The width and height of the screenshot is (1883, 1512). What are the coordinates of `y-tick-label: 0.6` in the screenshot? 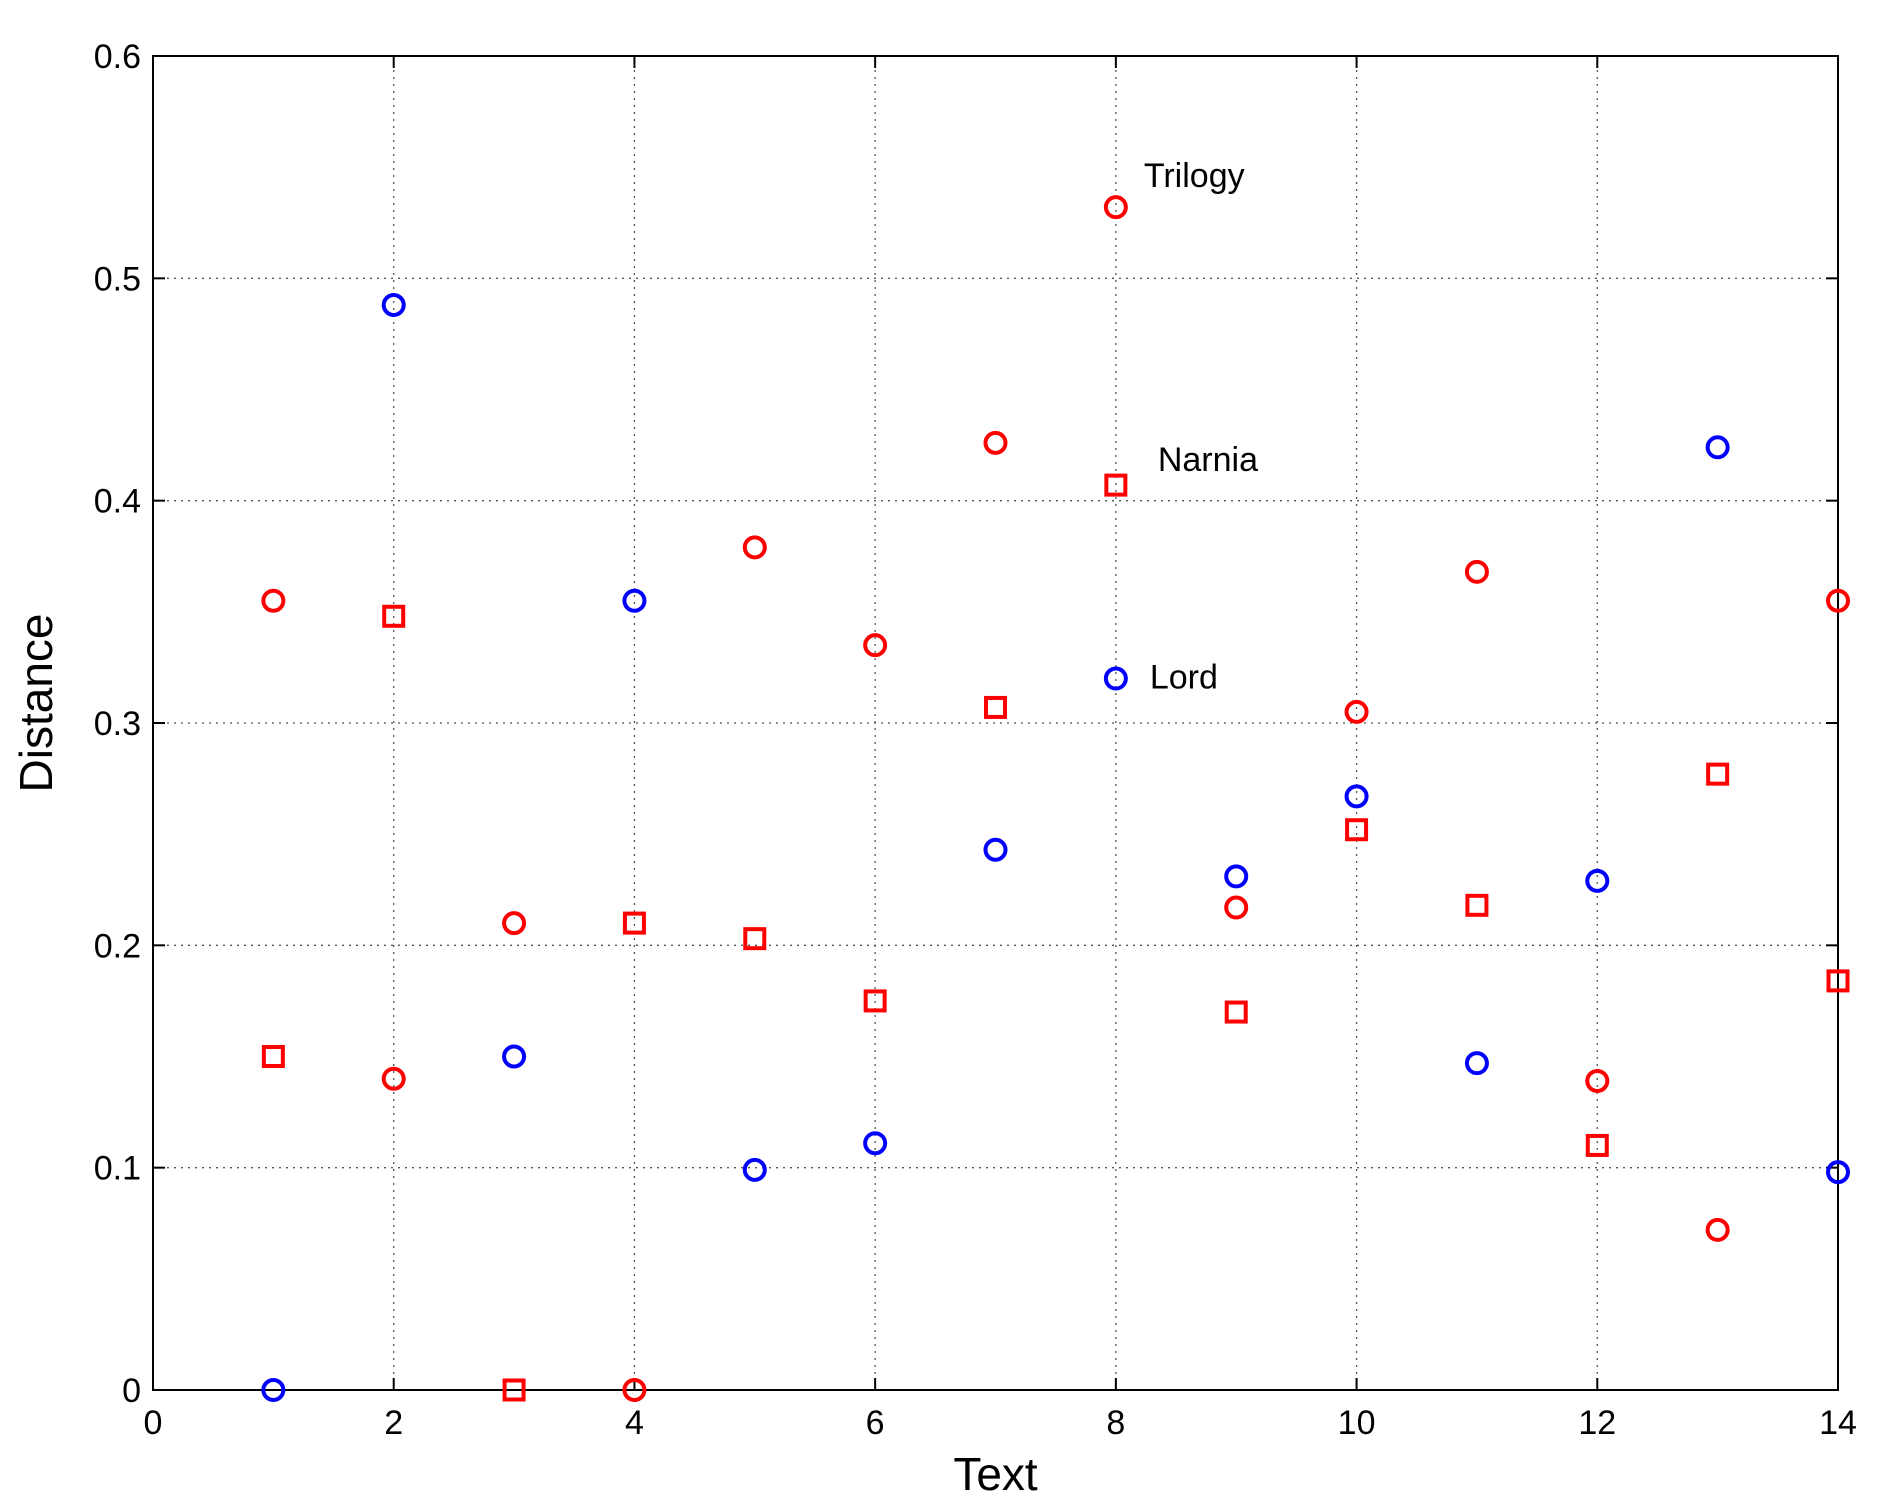 It's located at (117, 57).